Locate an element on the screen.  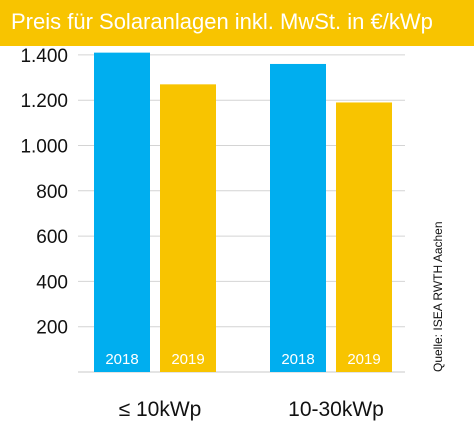
y-tick-label: 1.400 is located at coordinates (44, 56).